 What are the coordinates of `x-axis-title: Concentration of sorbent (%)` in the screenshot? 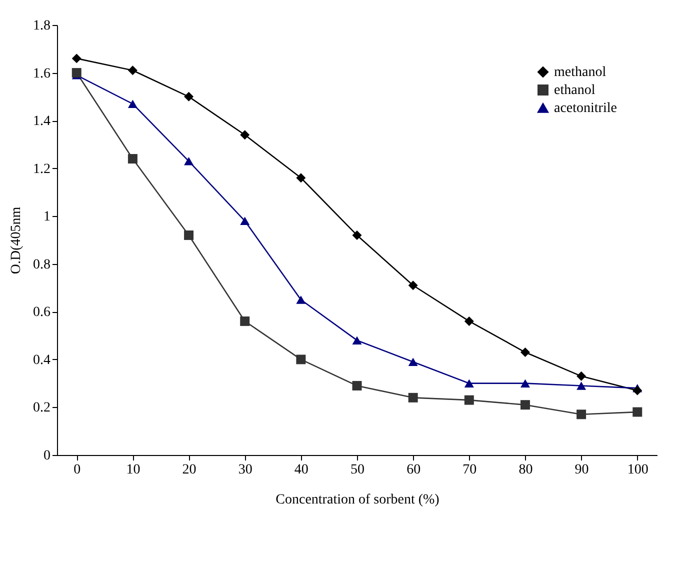 It's located at (358, 500).